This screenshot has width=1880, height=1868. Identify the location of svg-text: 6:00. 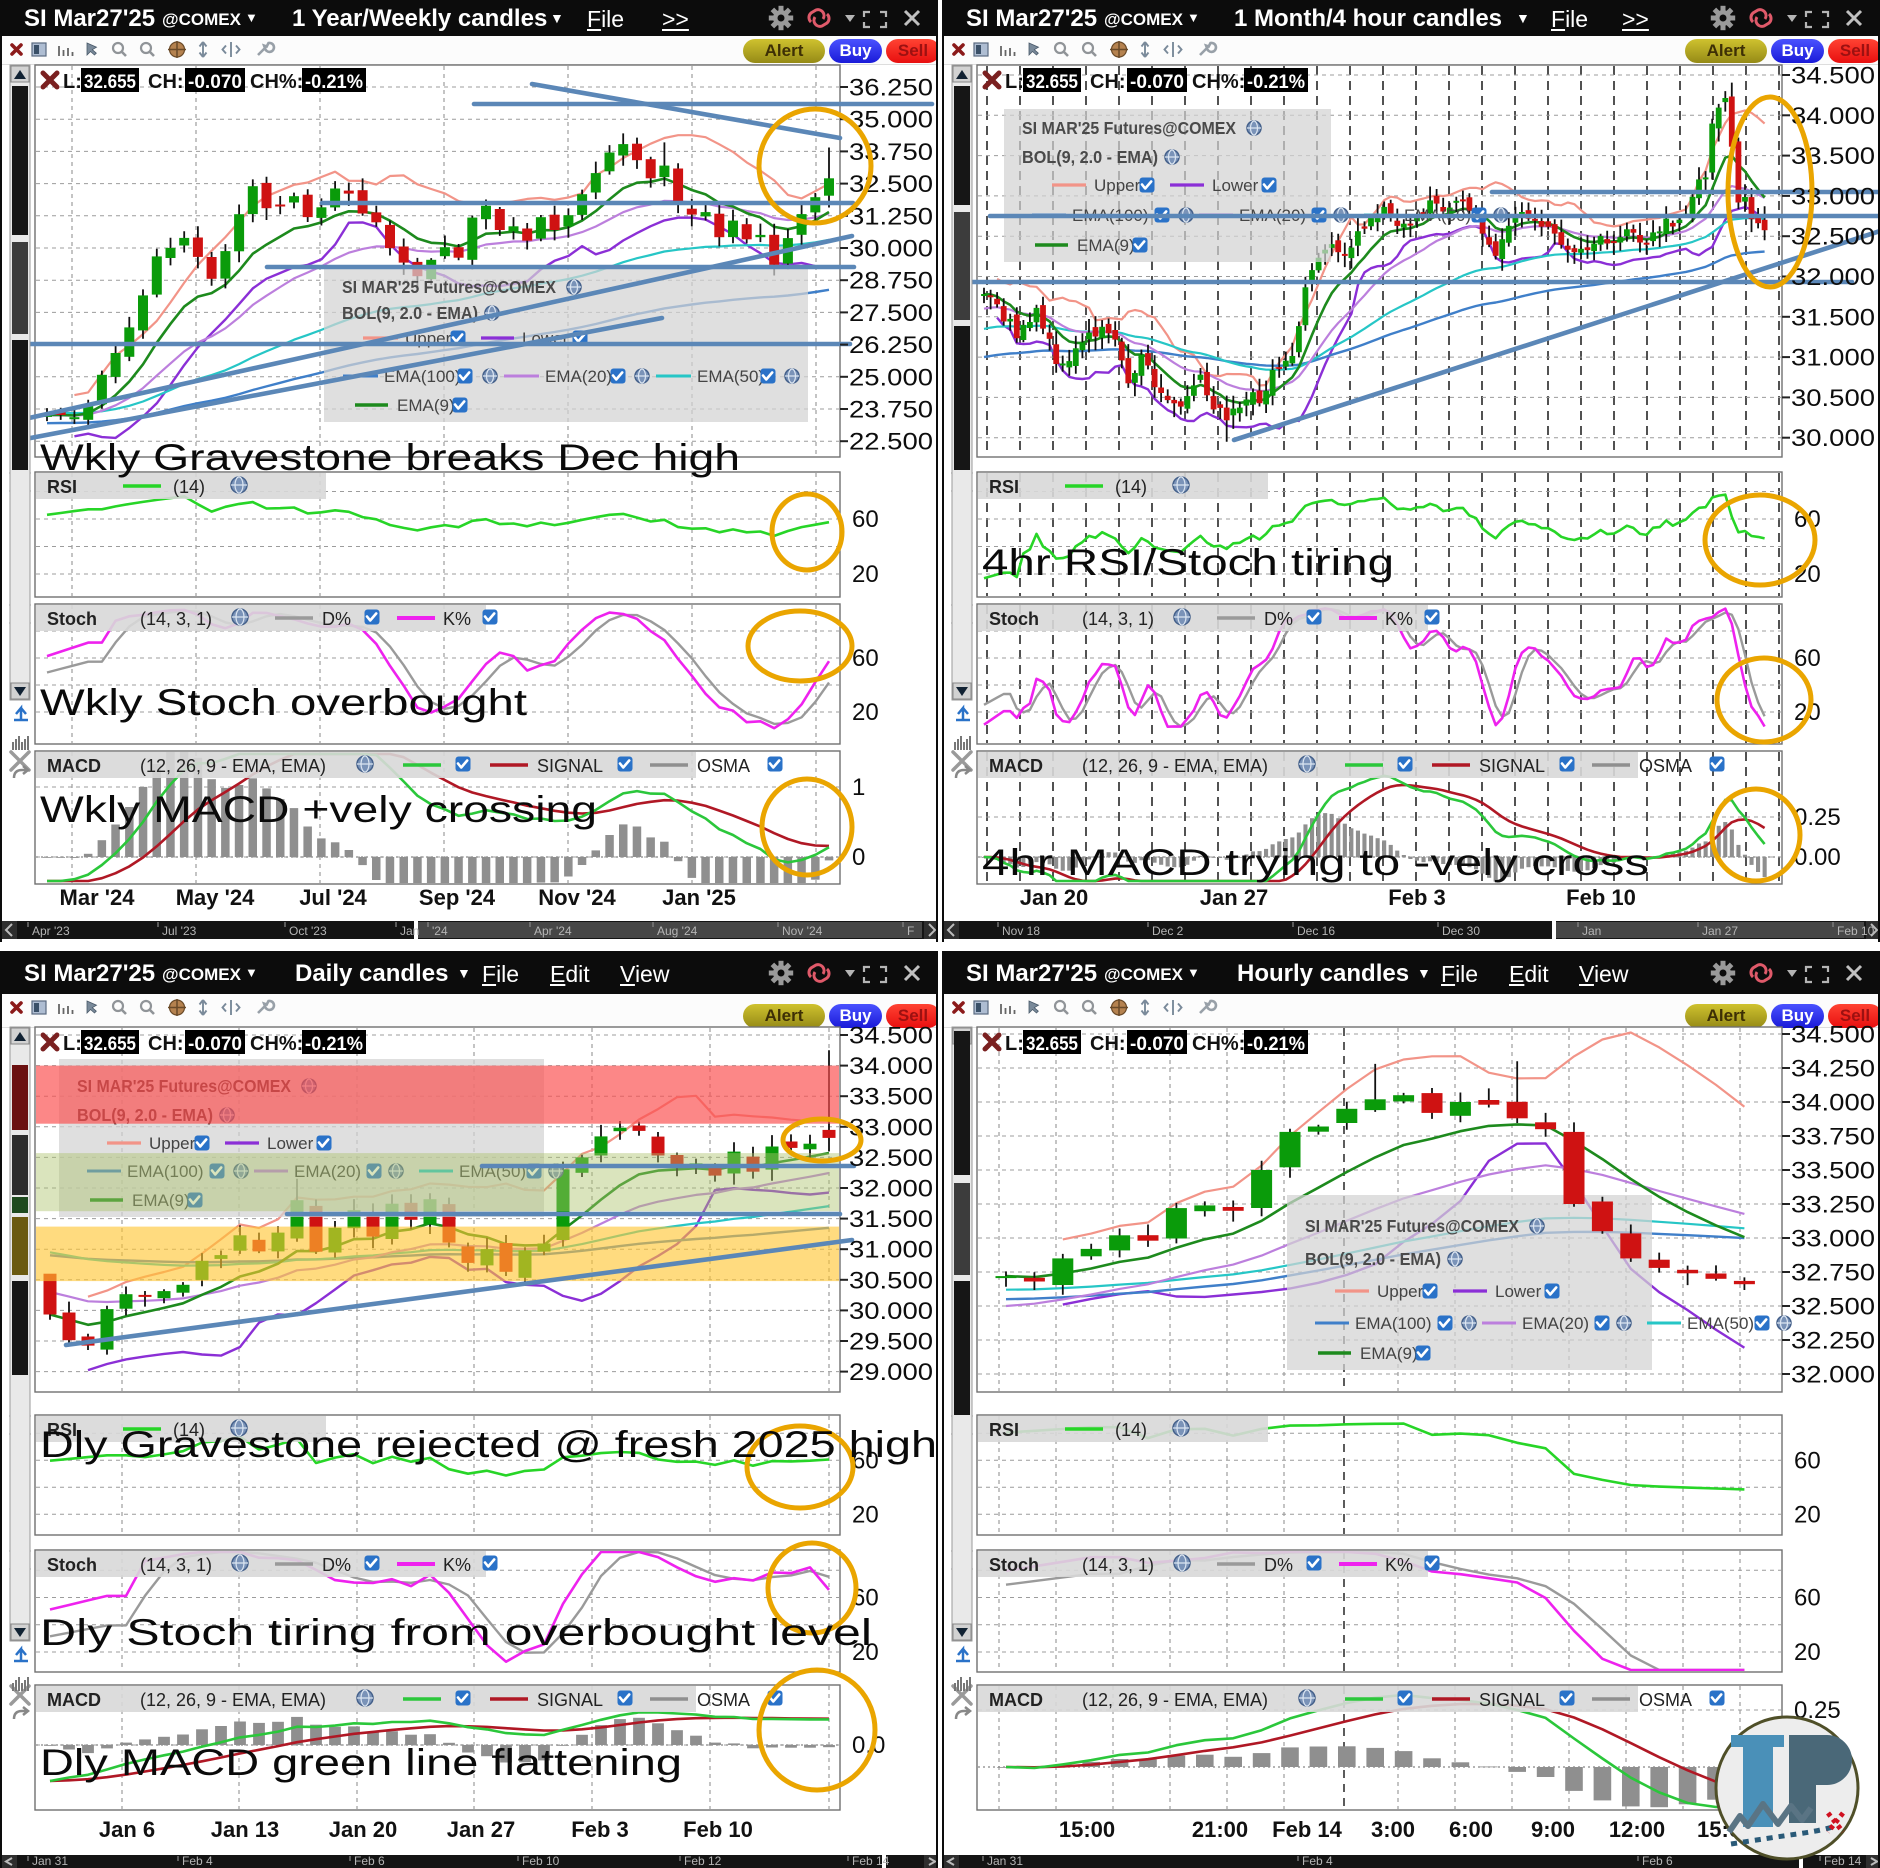
(1471, 1829).